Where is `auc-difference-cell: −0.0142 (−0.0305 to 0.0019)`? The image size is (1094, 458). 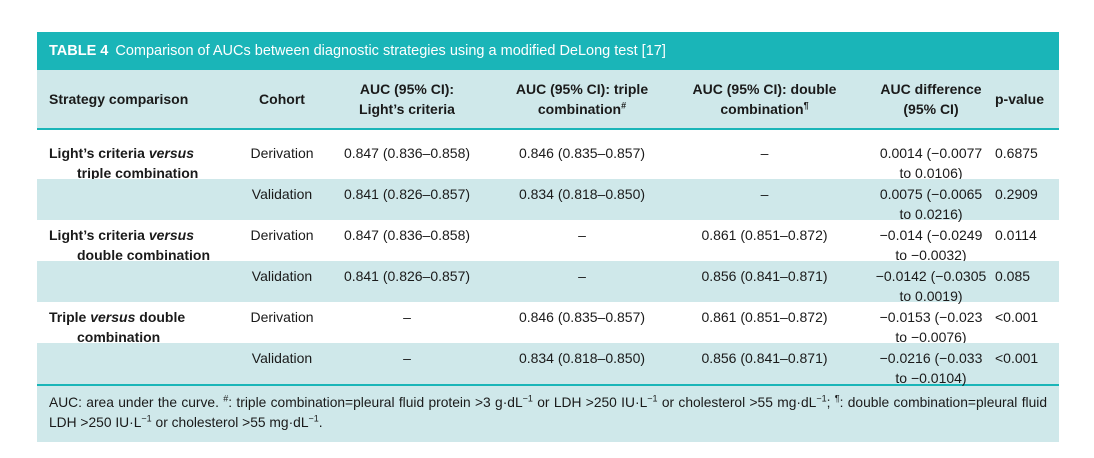
auc-difference-cell: −0.0142 (−0.0305 to 0.0019) is located at coordinates (931, 286).